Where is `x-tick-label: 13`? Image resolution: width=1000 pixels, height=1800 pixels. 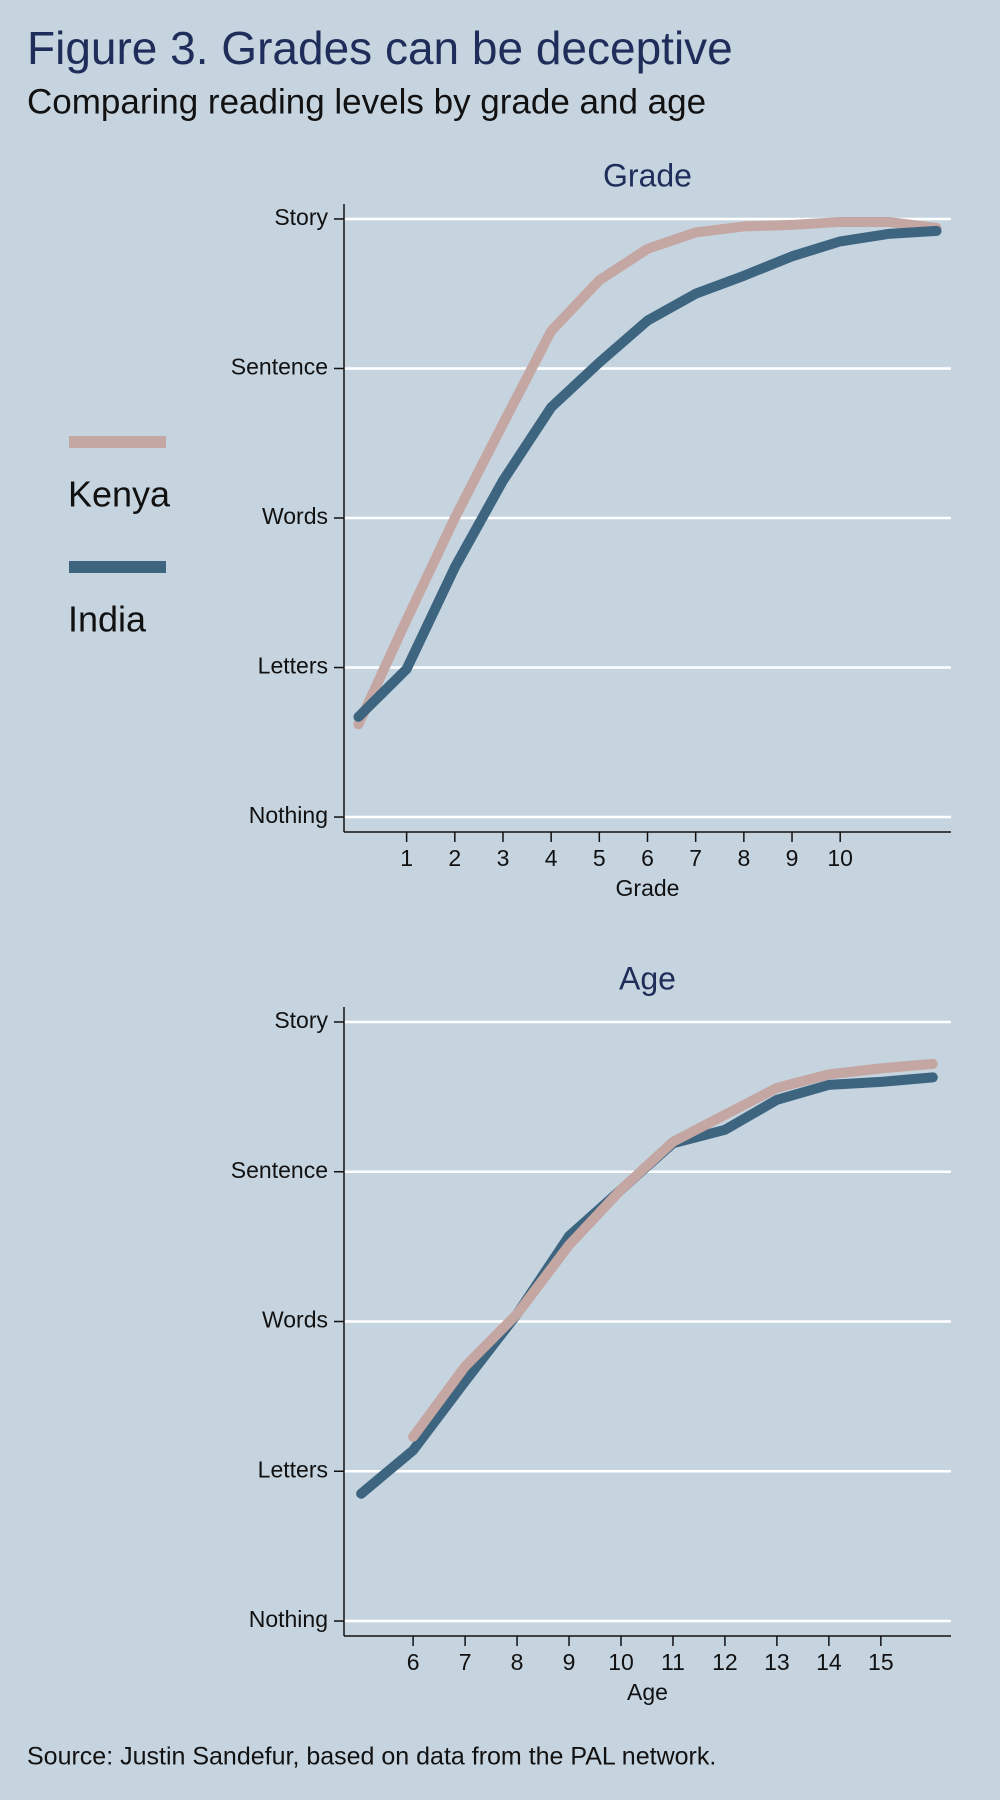
x-tick-label: 13 is located at coordinates (777, 1662).